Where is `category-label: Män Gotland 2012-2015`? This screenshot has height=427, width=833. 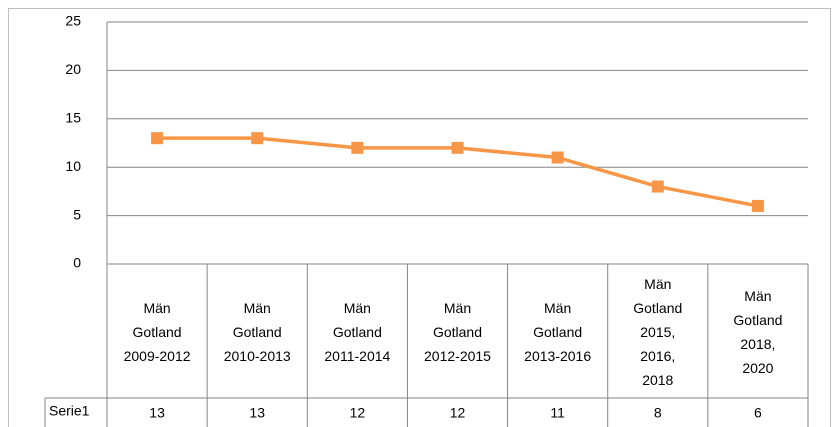 category-label: Män Gotland 2012-2015 is located at coordinates (457, 331).